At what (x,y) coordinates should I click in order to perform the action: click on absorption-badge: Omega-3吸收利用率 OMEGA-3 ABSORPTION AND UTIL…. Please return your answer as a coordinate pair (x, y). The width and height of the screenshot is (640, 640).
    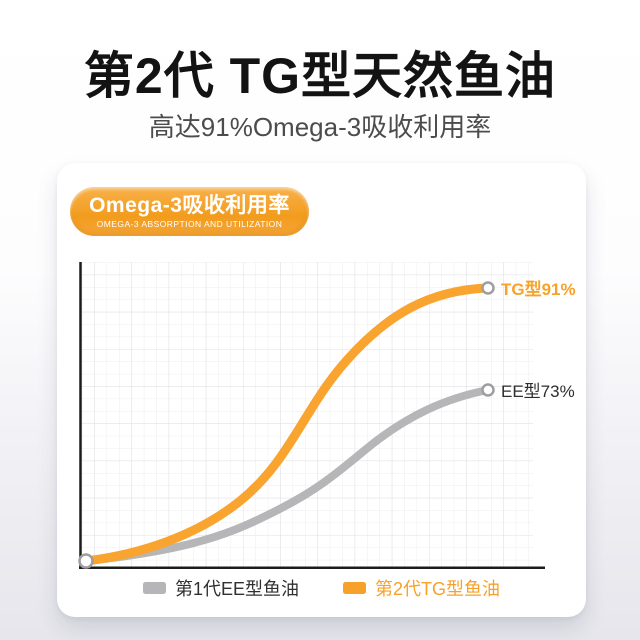
    Looking at the image, I should click on (189, 211).